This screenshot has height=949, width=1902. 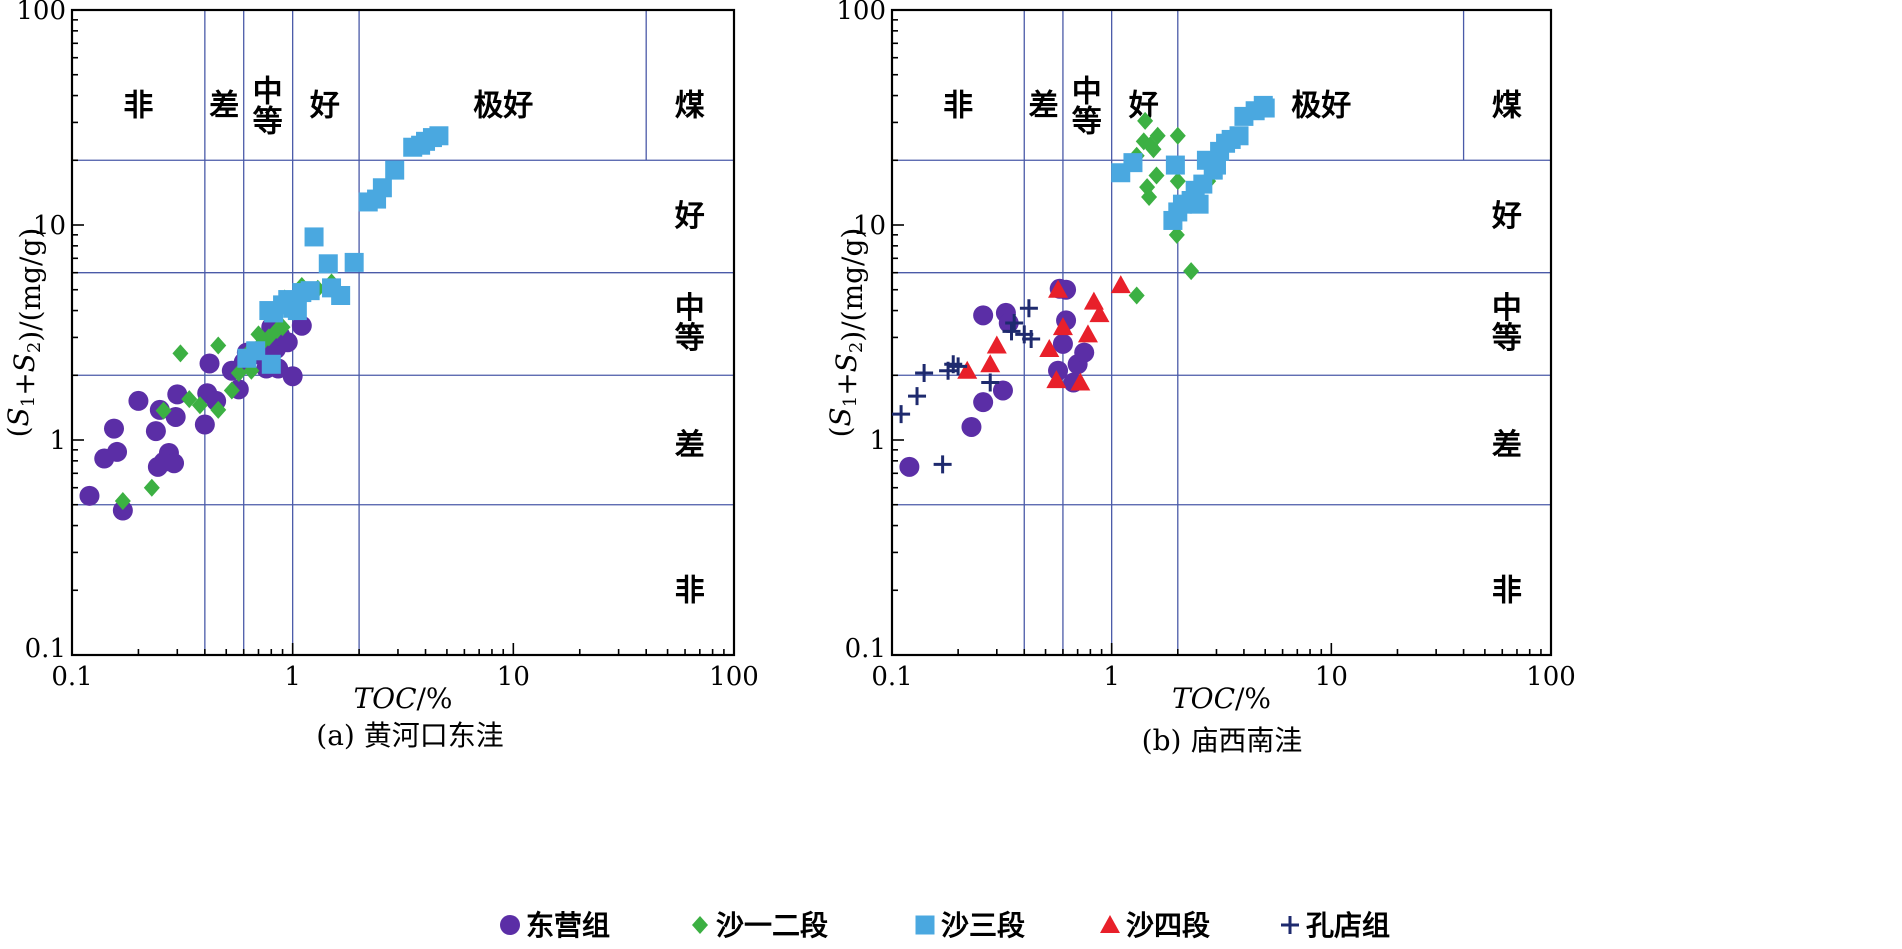 I want to click on y-axis-label: (S1+S2)/(mg/g), so click(x=846, y=333).